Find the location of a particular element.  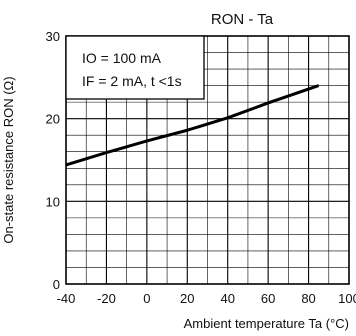

x-tick-label: -40 is located at coordinates (66, 298).